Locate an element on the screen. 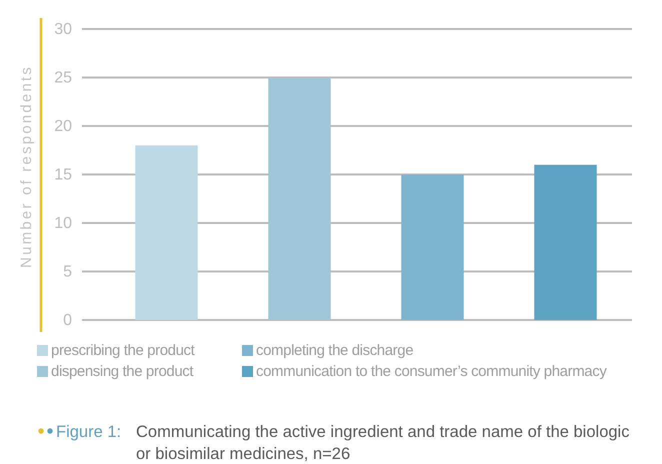 The width and height of the screenshot is (662, 464). y-tick-label: 25 is located at coordinates (63, 78).